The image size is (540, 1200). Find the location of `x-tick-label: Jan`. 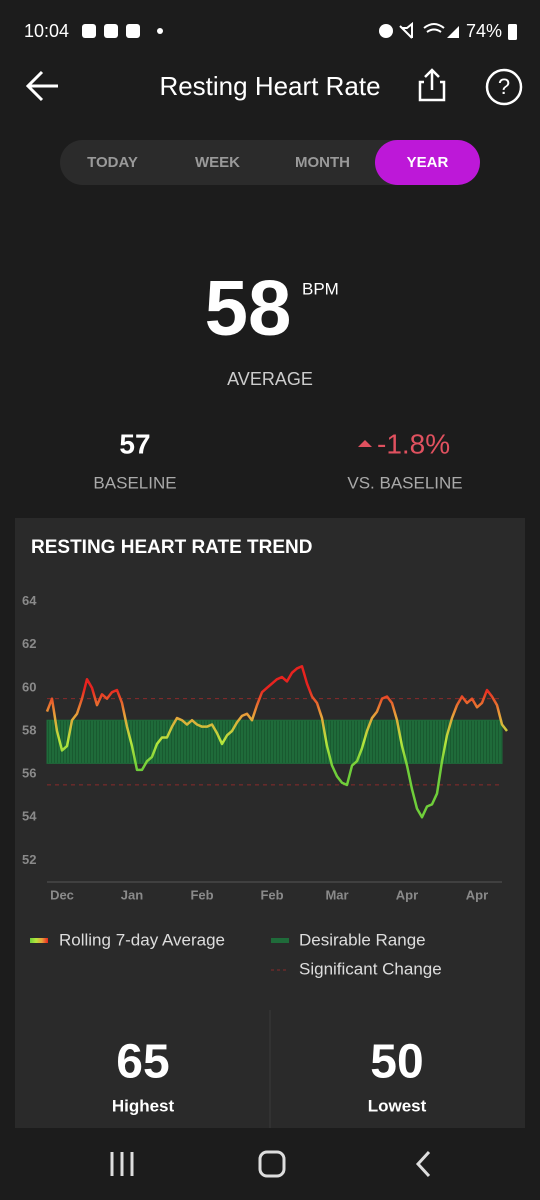

x-tick-label: Jan is located at coordinates (132, 894).